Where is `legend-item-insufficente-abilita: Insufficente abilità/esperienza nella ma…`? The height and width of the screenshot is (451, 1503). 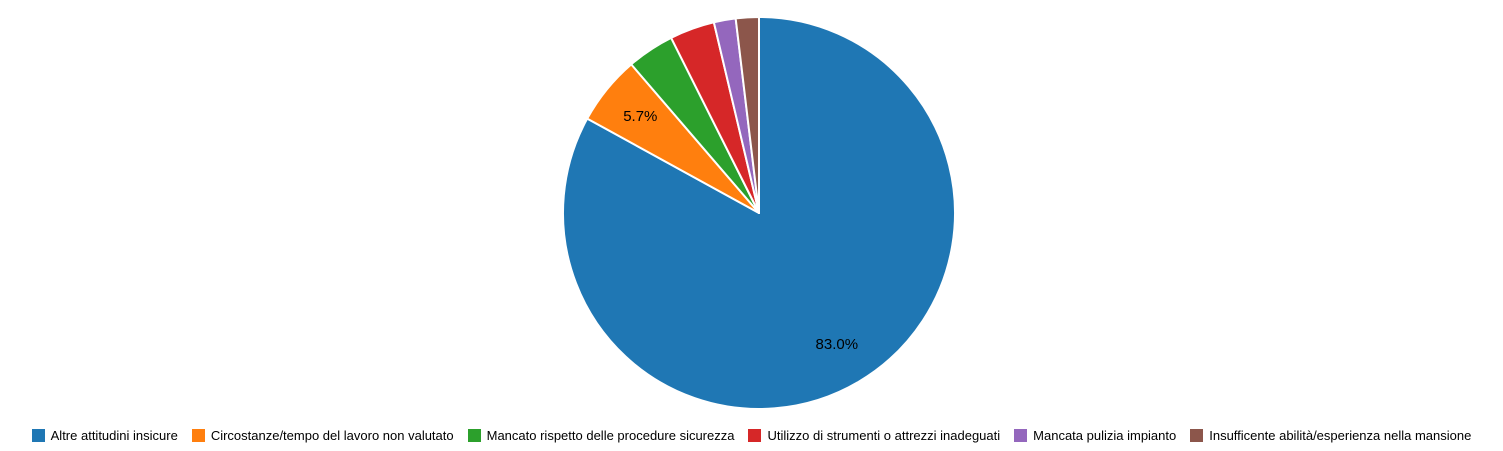
legend-item-insufficente-abilita: Insufficente abilità/esperienza nella ma… is located at coordinates (1331, 435).